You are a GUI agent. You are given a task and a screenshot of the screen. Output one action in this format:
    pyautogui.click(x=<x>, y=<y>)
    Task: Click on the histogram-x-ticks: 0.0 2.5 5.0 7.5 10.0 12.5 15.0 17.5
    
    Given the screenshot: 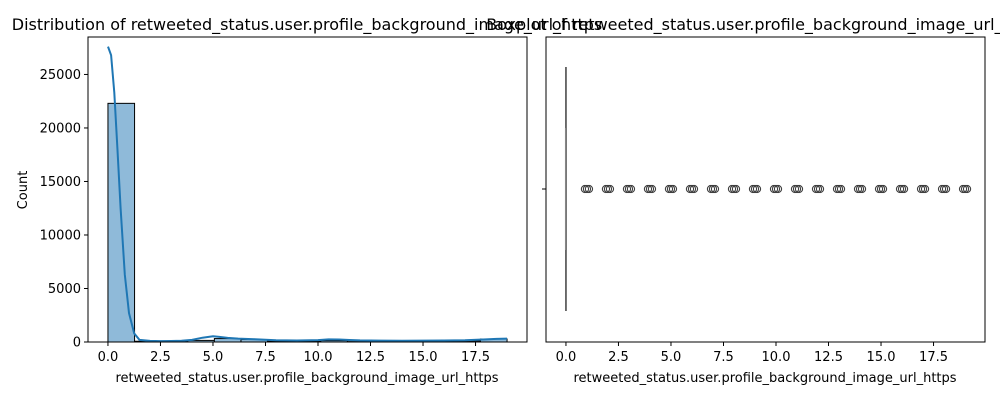 What is the action you would take?
    pyautogui.click(x=294, y=353)
    